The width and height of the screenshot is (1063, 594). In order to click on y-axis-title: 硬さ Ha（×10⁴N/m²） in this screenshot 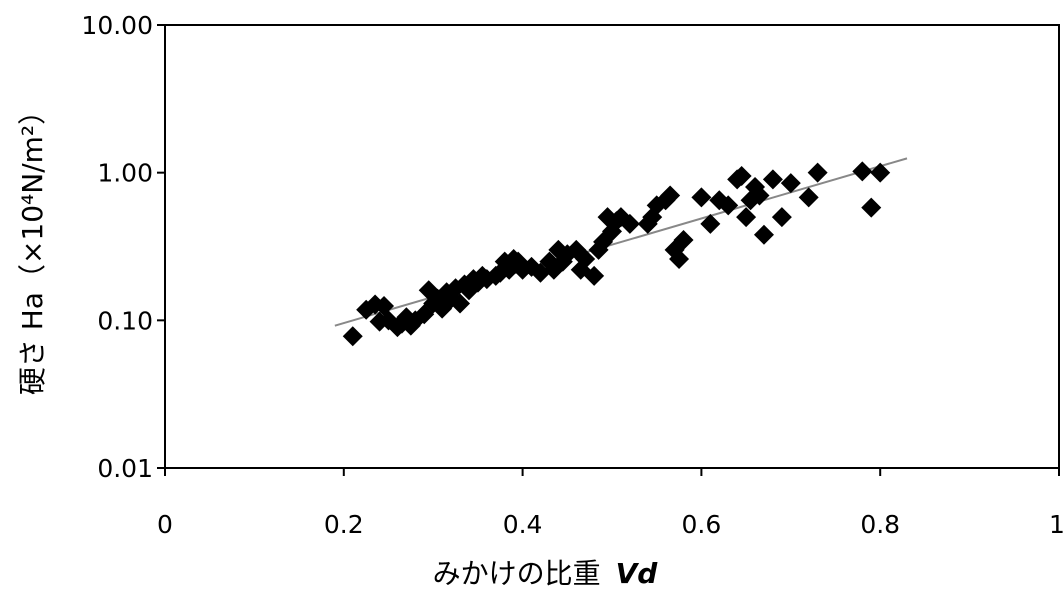, I will do `click(32, 246)`.